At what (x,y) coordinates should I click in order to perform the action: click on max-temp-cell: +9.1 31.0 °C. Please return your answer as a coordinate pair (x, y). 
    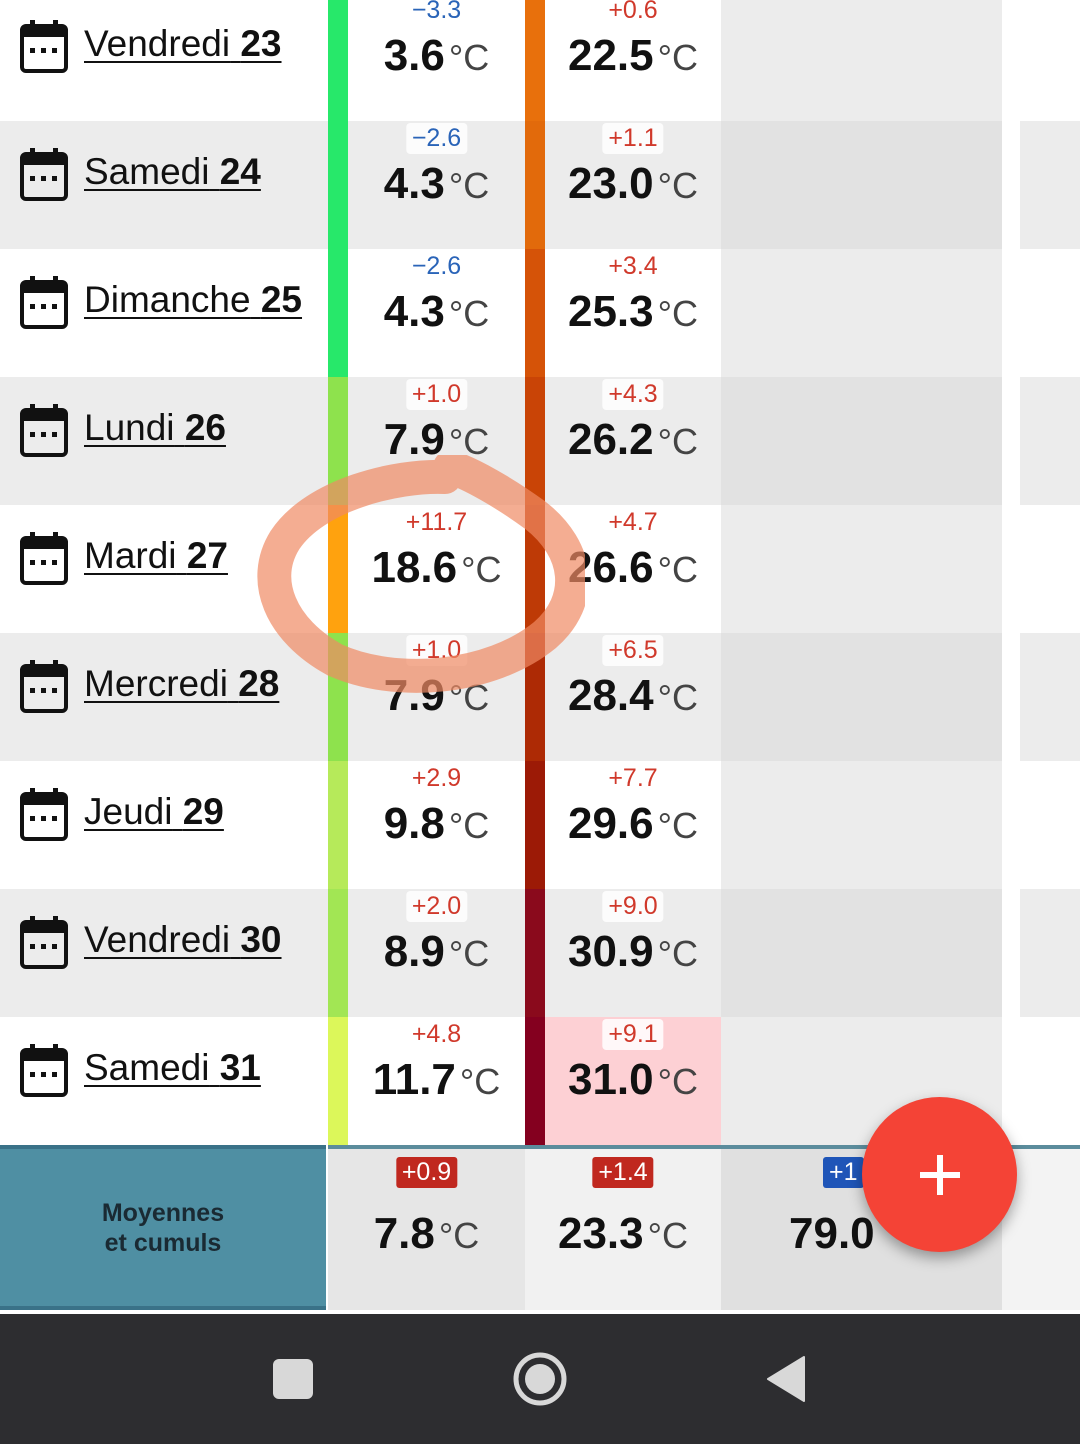
    Looking at the image, I should click on (633, 1081).